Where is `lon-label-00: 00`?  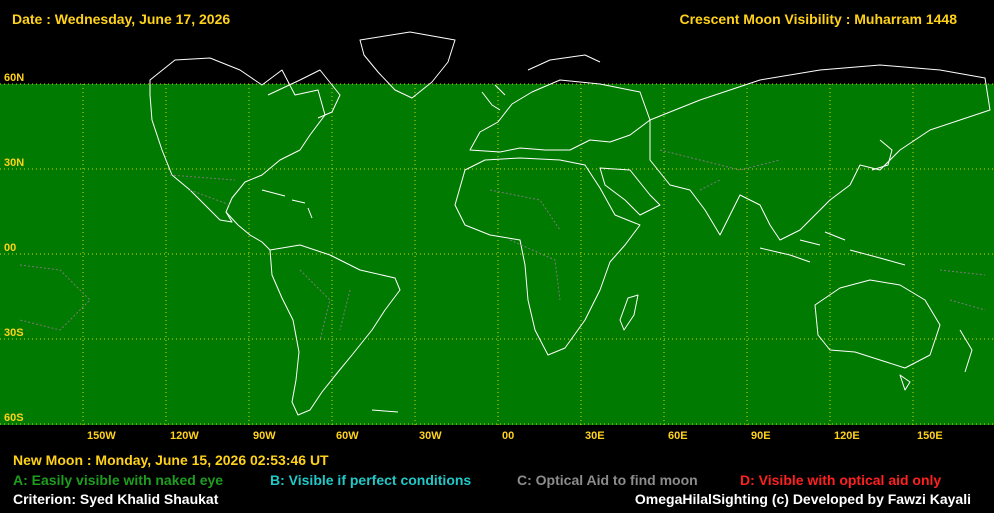 lon-label-00: 00 is located at coordinates (508, 436).